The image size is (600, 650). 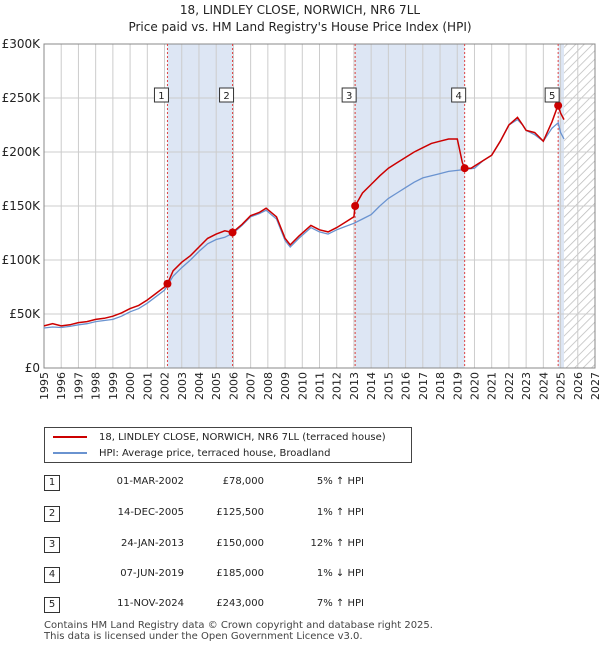 What do you see at coordinates (70, 437) in the screenshot?
I see `legend-property-swatch` at bounding box center [70, 437].